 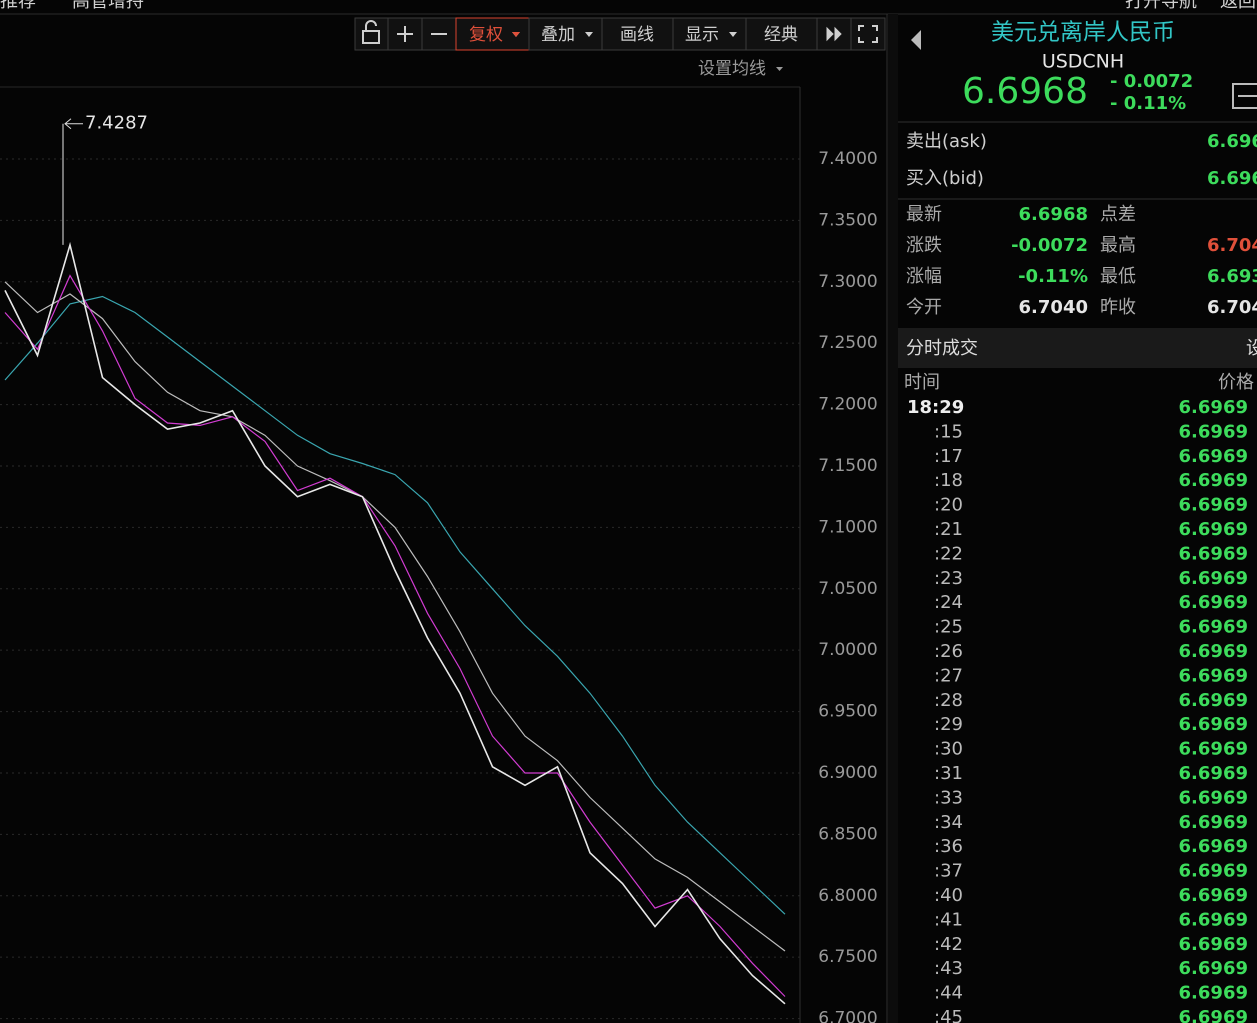 What do you see at coordinates (847, 712) in the screenshot?
I see `y-tick-label: 6.9500` at bounding box center [847, 712].